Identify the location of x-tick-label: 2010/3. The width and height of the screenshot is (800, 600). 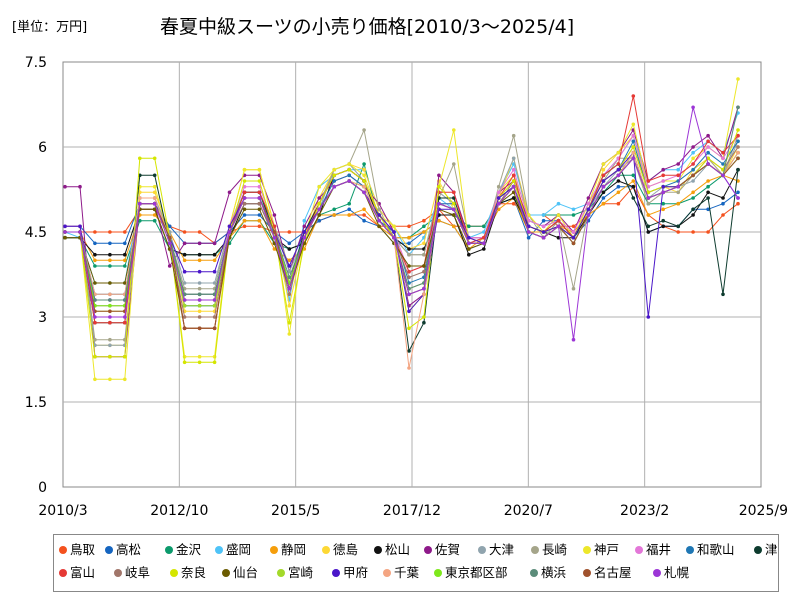
(62, 511).